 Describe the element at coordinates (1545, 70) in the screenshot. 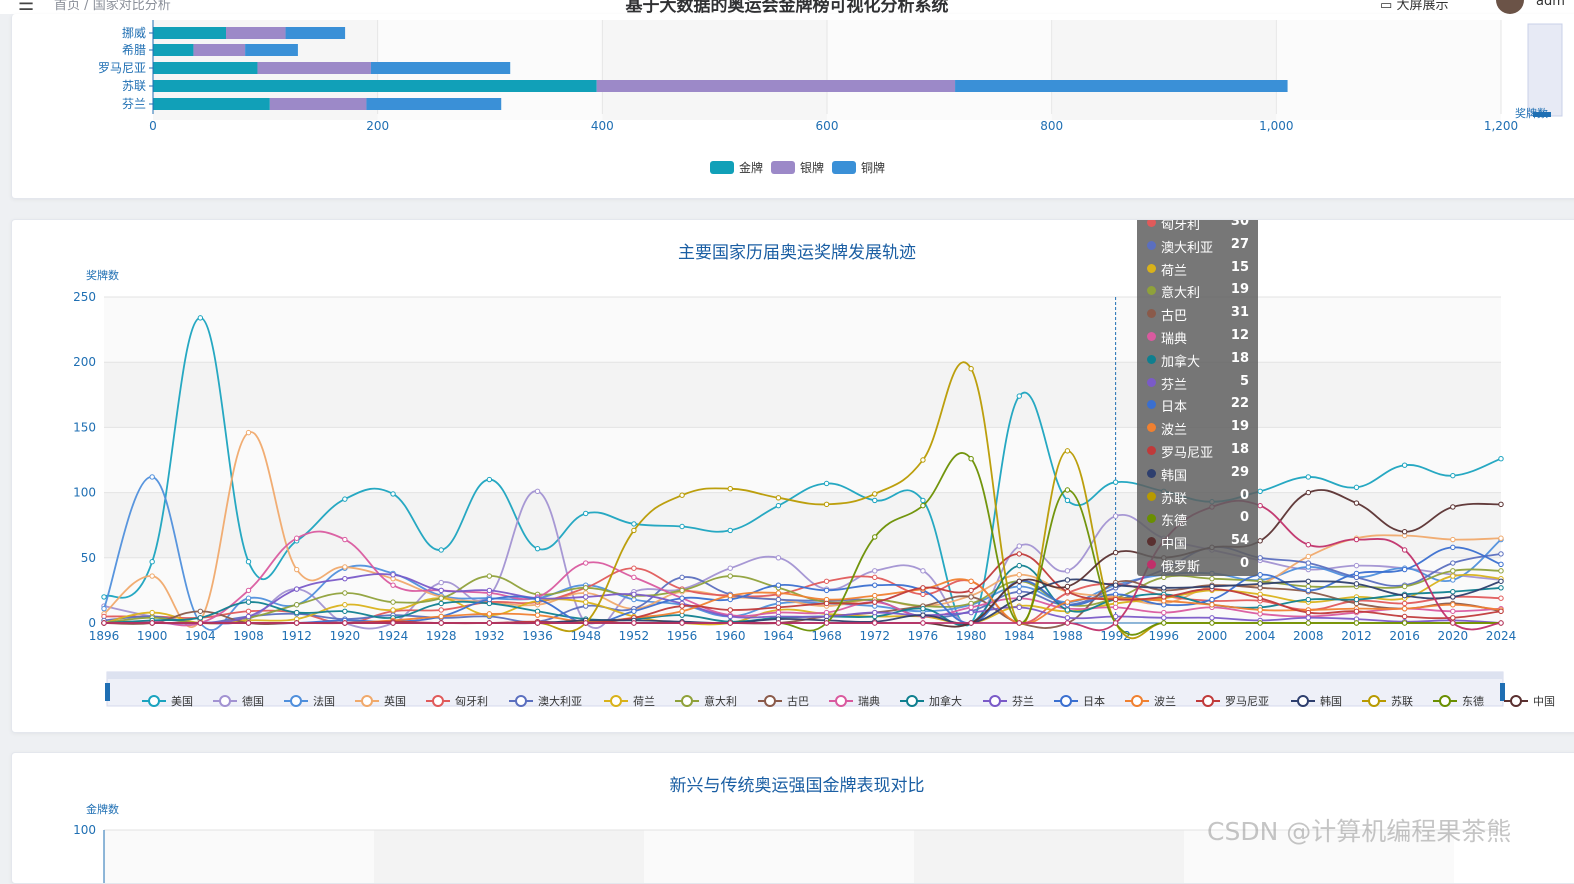

I see `datazoom-slider` at that location.